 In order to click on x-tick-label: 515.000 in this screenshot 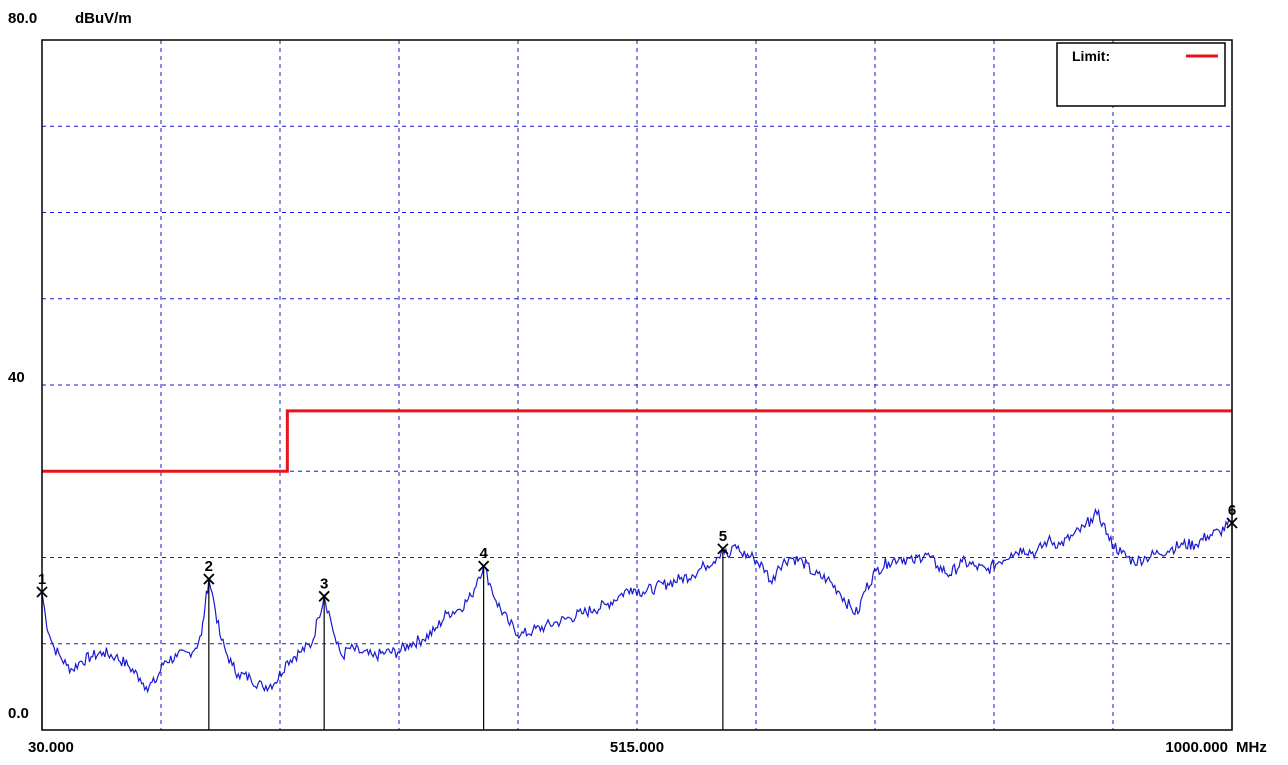, I will do `click(637, 747)`.